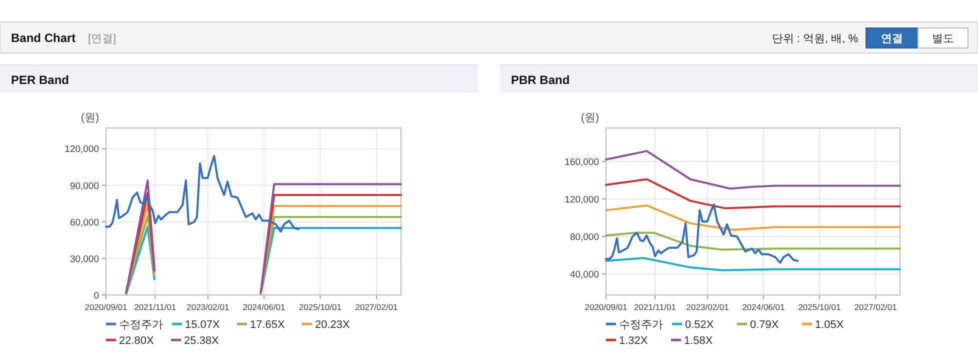 This screenshot has height=364, width=978. I want to click on chart-title: PER Band, so click(40, 80).